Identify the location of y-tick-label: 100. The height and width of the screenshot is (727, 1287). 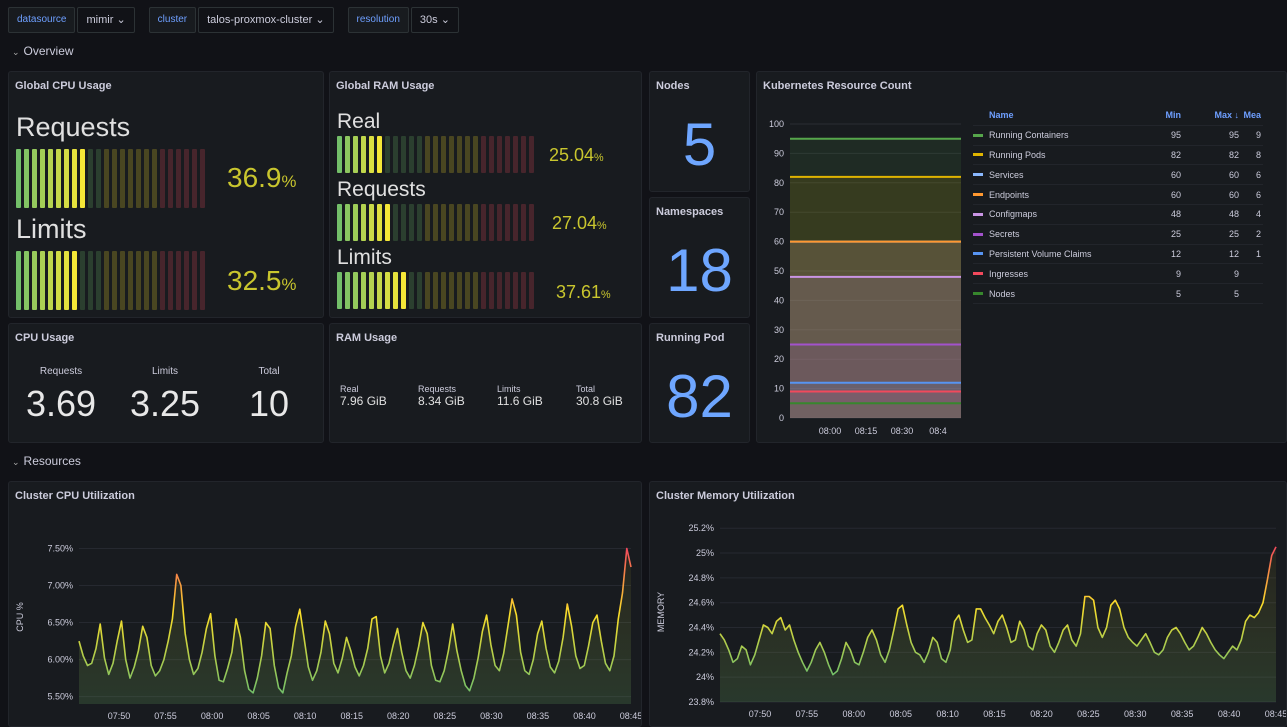
(776, 124).